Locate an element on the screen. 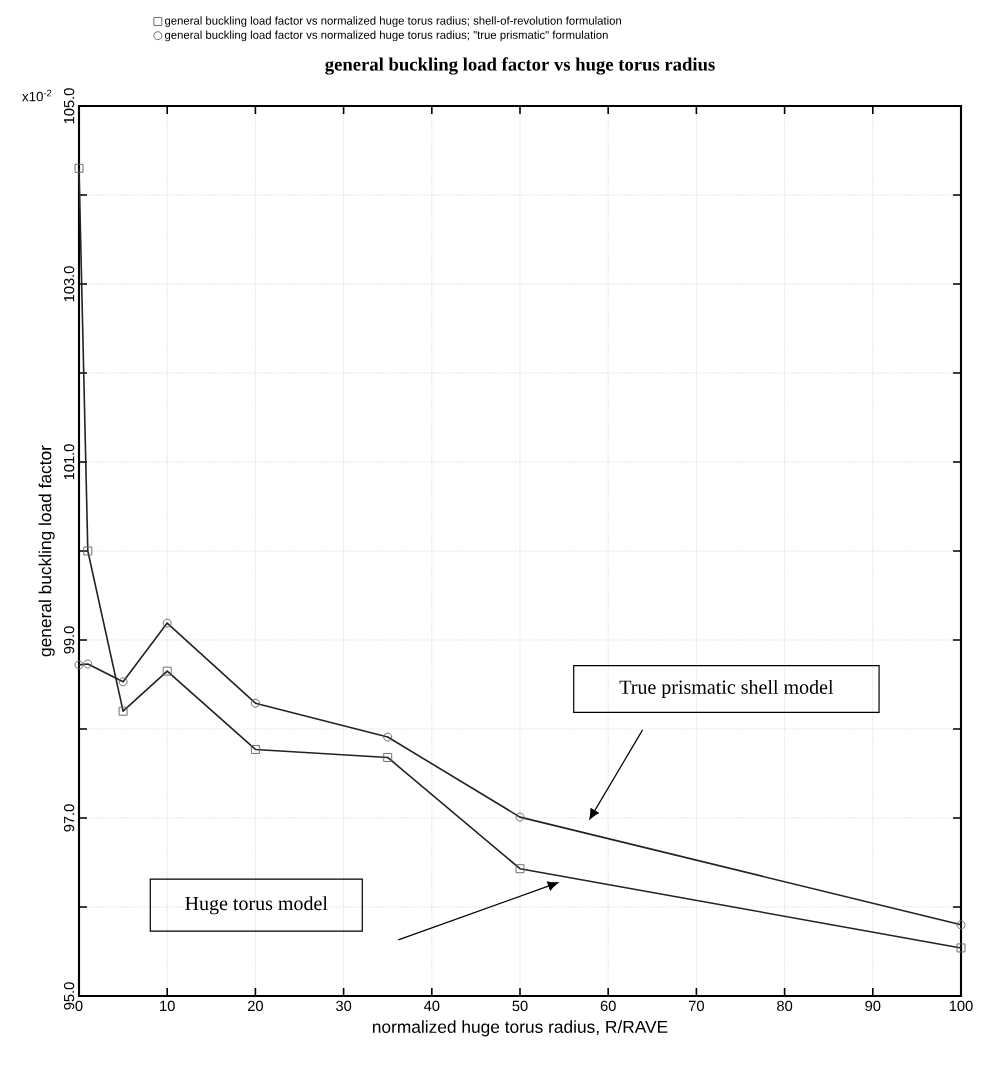  y-tick-label: 99.0 is located at coordinates (69, 640).